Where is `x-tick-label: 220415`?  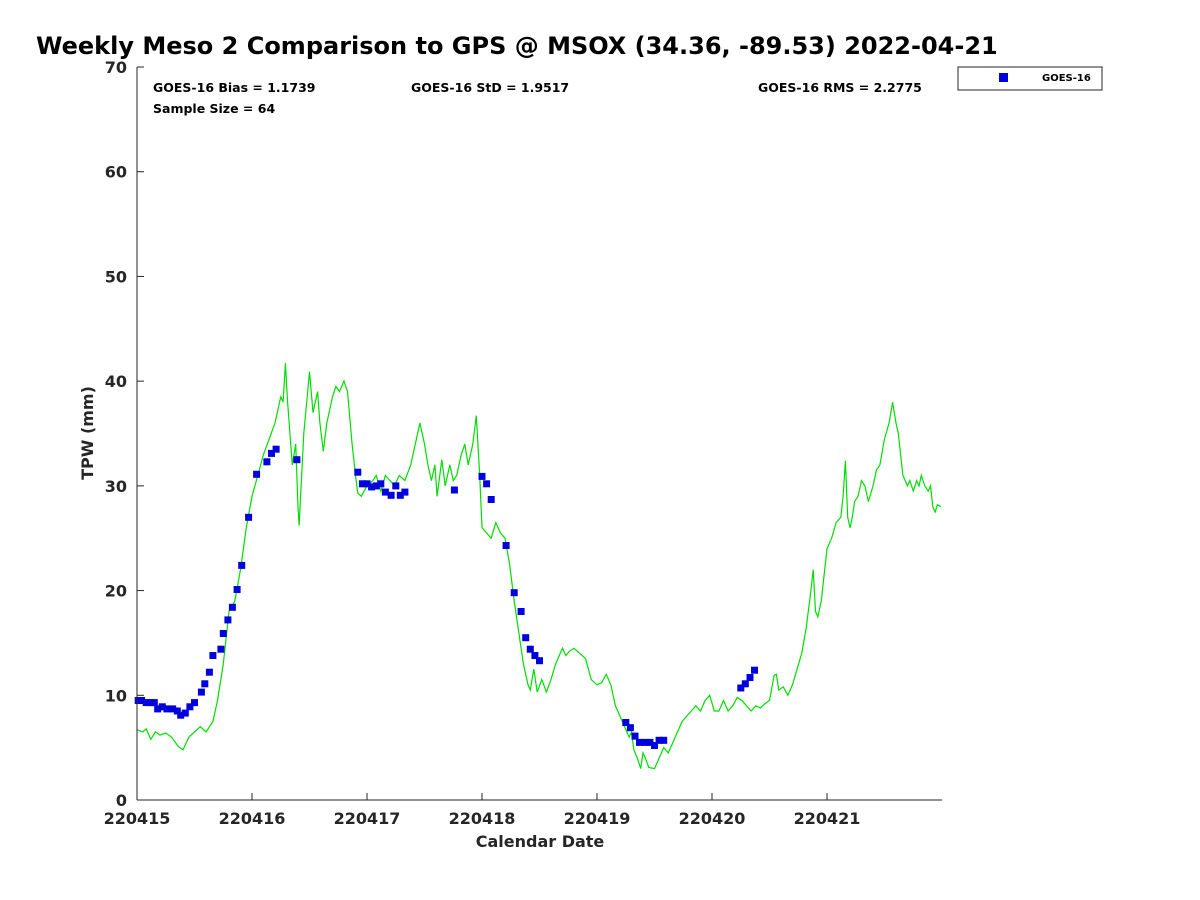
x-tick-label: 220415 is located at coordinates (137, 818).